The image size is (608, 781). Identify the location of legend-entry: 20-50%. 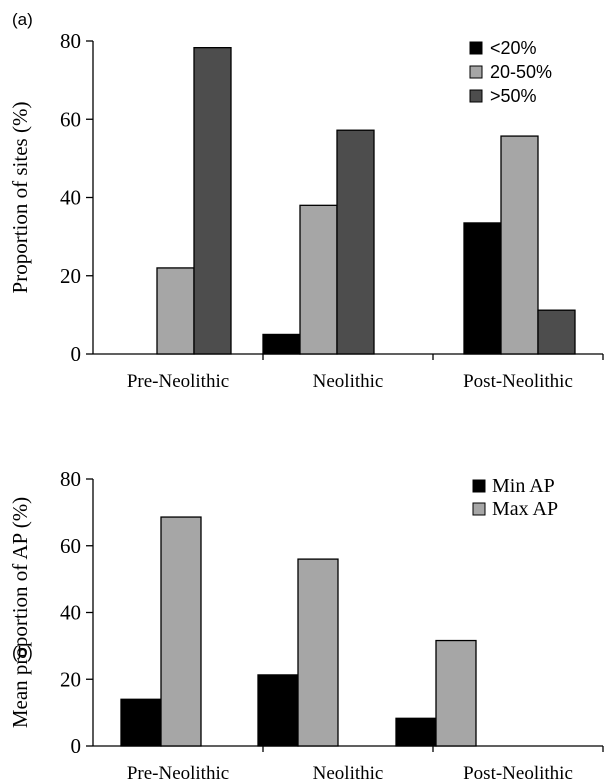
(521, 72).